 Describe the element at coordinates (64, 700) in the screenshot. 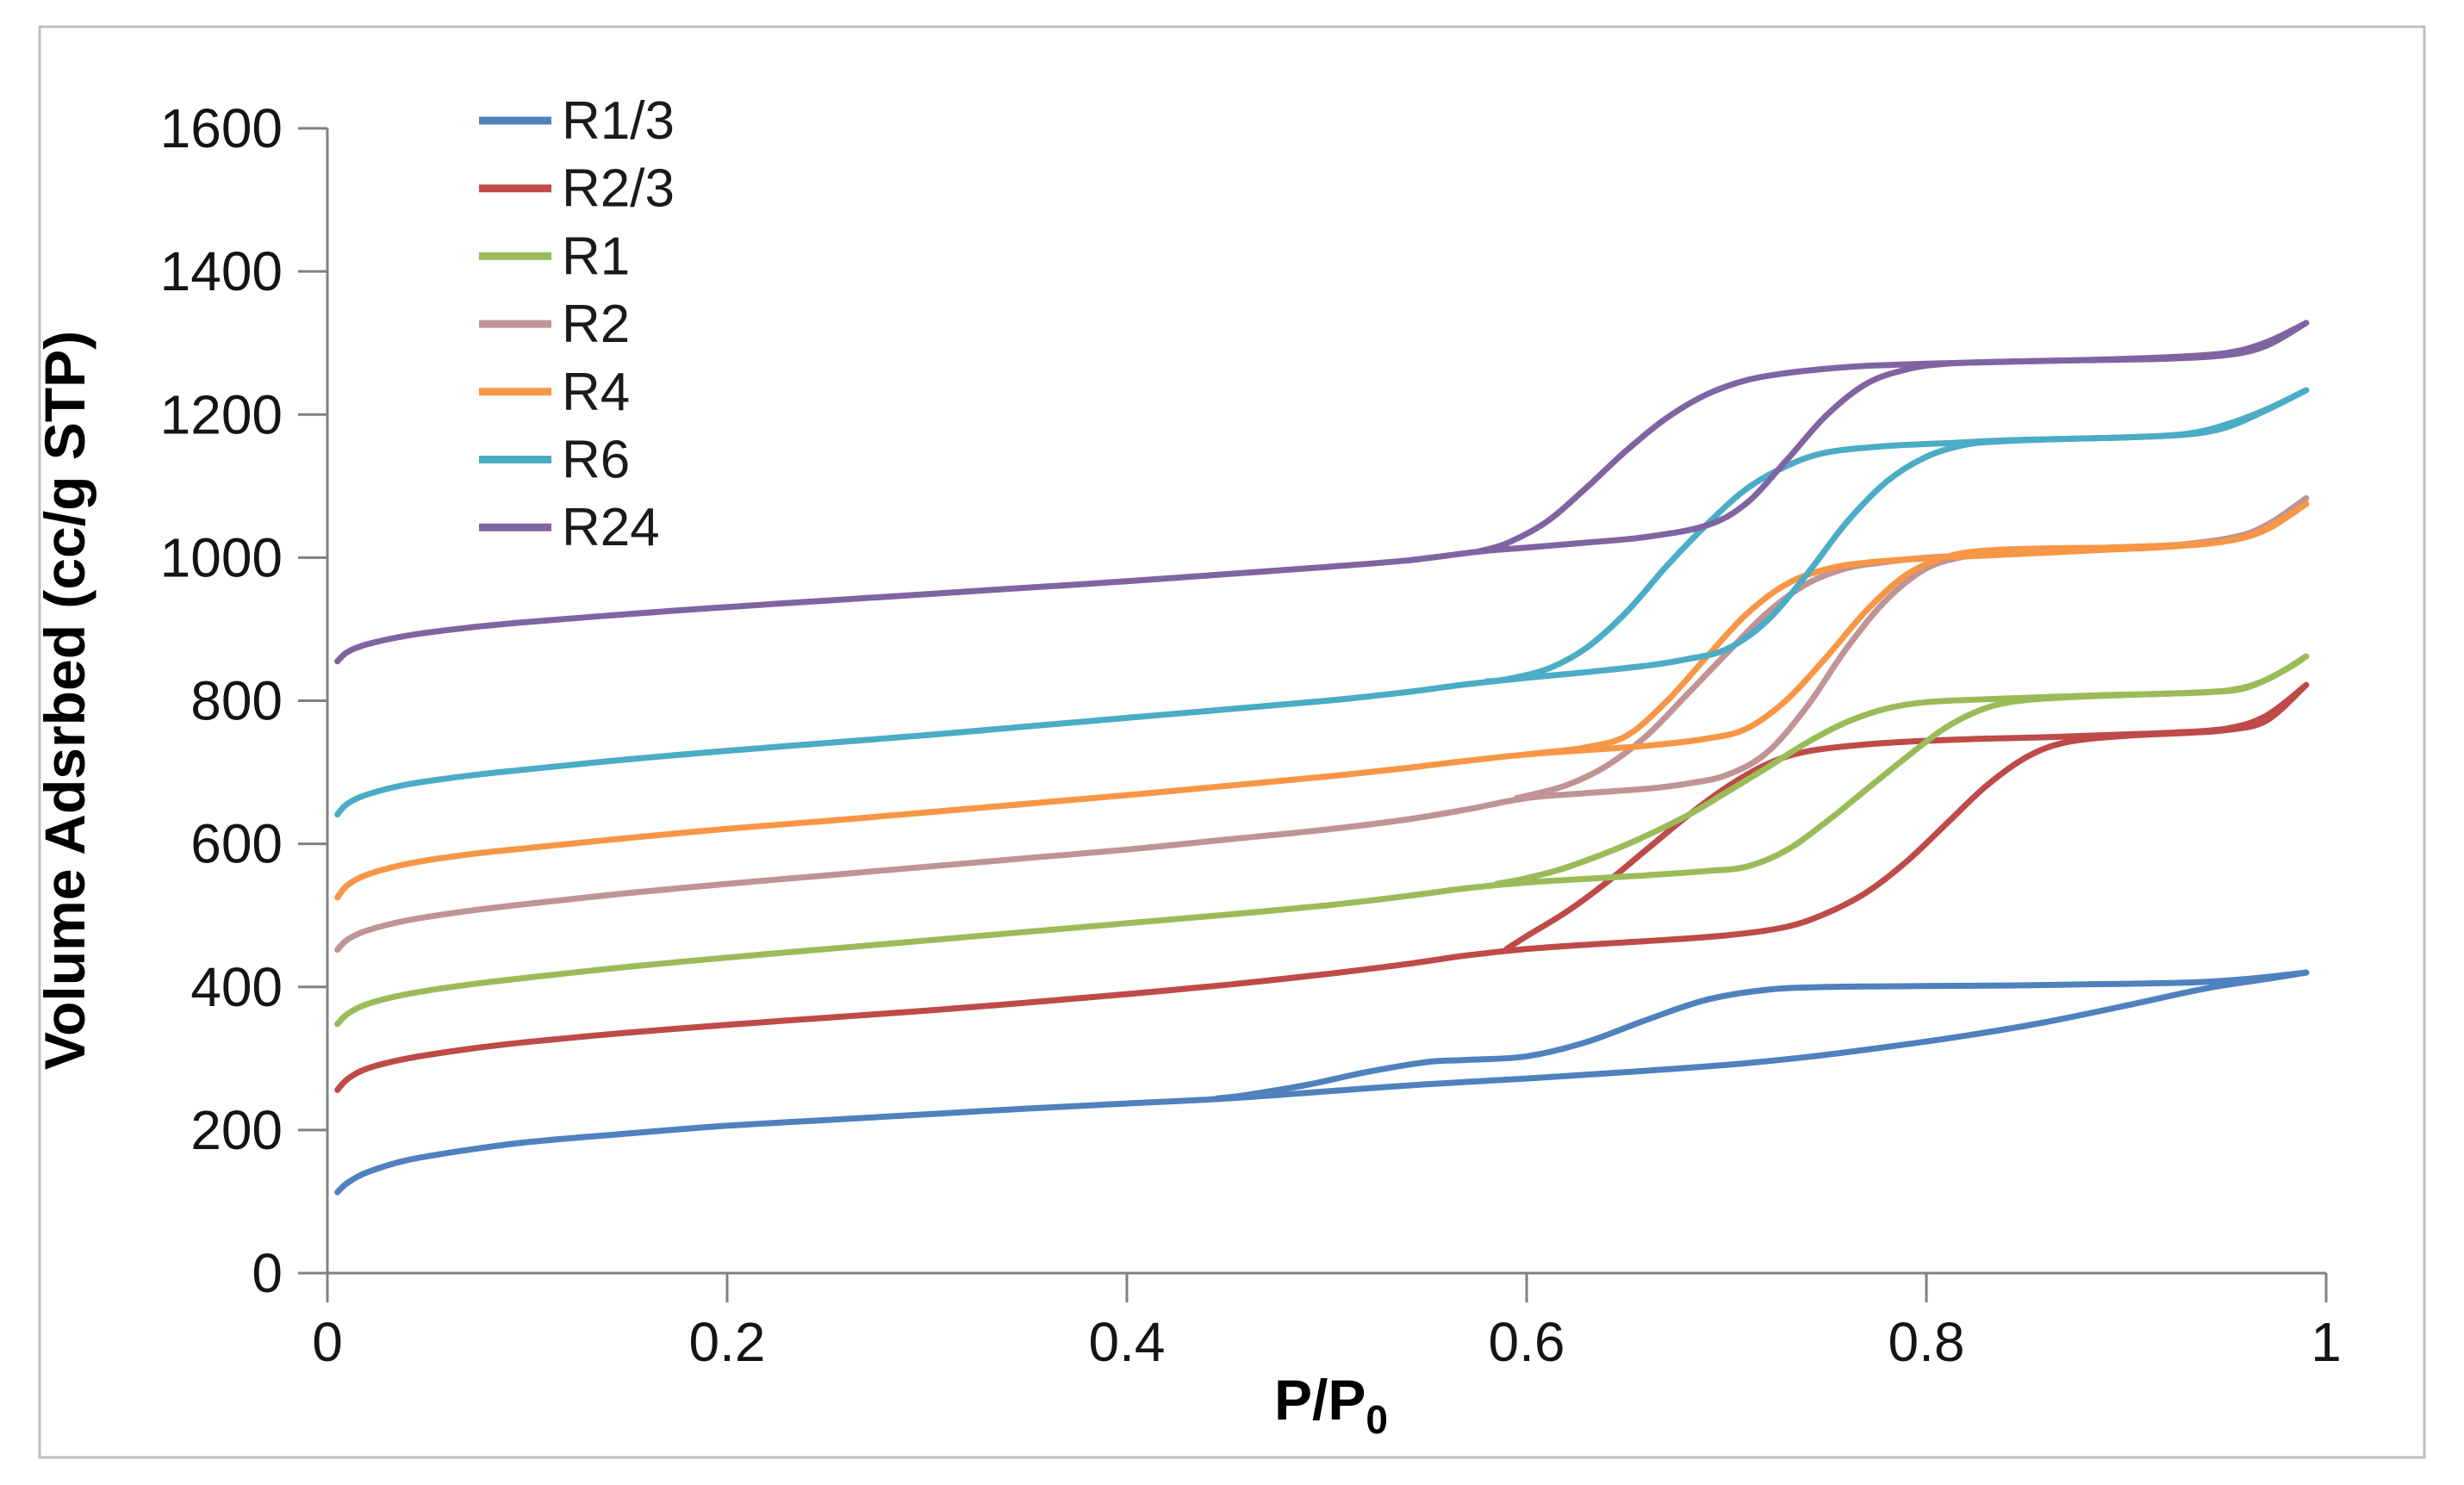

I see `y-axis-title: Volume Adsrbed (cc/g STP)` at that location.